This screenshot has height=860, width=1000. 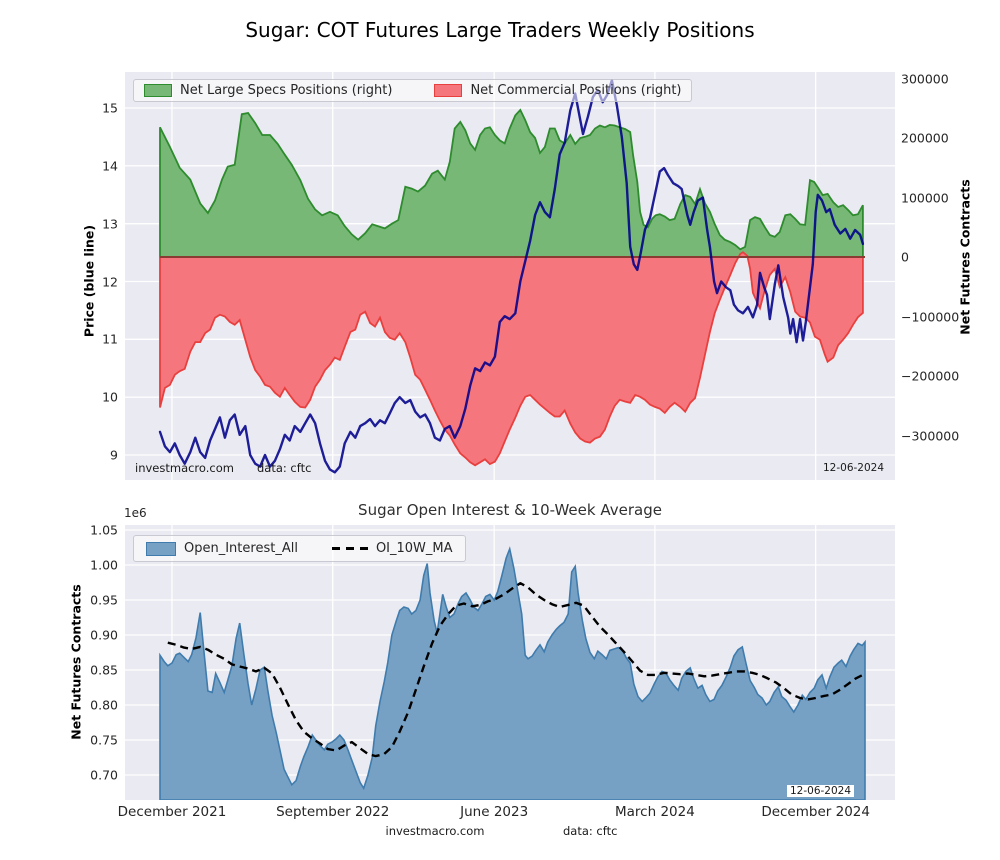 What do you see at coordinates (110, 224) in the screenshot?
I see `price-tick-label: 13` at bounding box center [110, 224].